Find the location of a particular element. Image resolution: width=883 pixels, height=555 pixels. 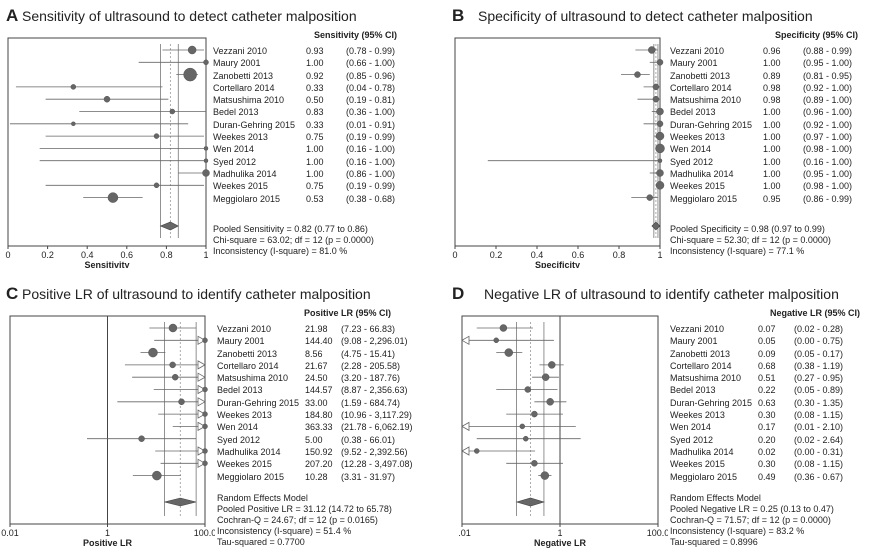

x-tick-label: 0 is located at coordinates (454, 255).